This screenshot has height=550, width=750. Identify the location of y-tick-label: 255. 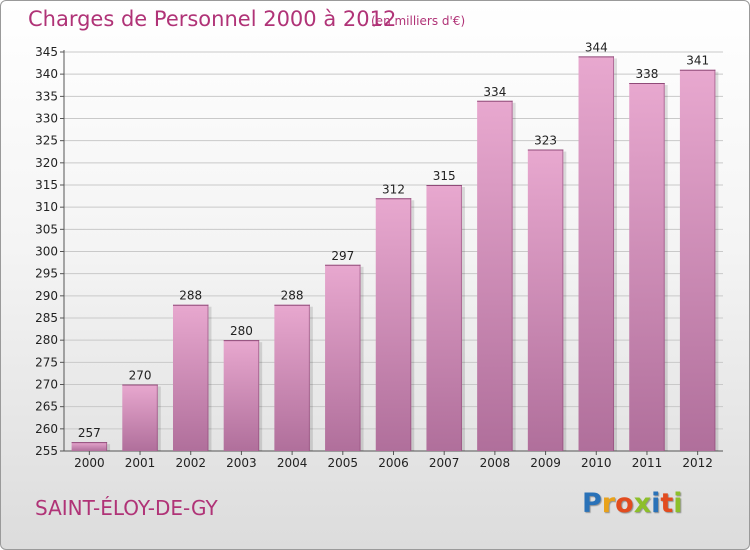
(46, 451).